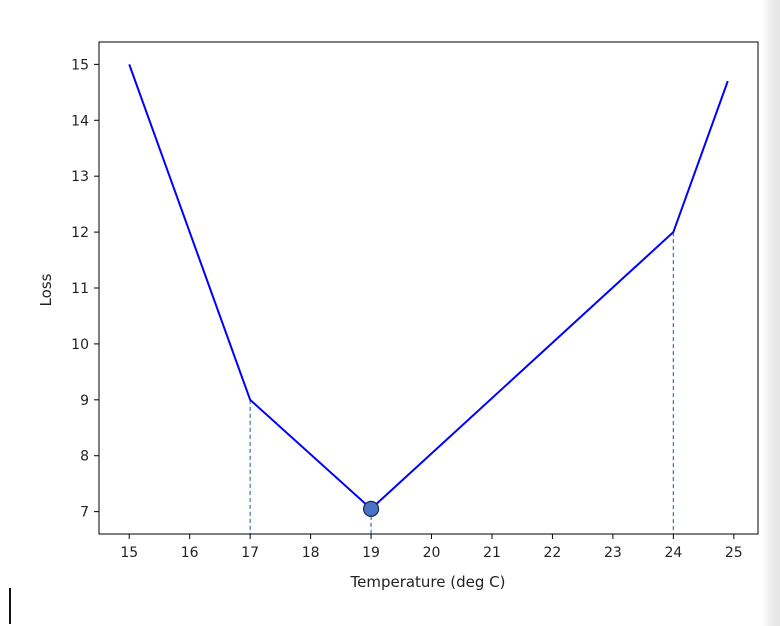 This screenshot has height=626, width=780. I want to click on y-tick-label: 11, so click(80, 289).